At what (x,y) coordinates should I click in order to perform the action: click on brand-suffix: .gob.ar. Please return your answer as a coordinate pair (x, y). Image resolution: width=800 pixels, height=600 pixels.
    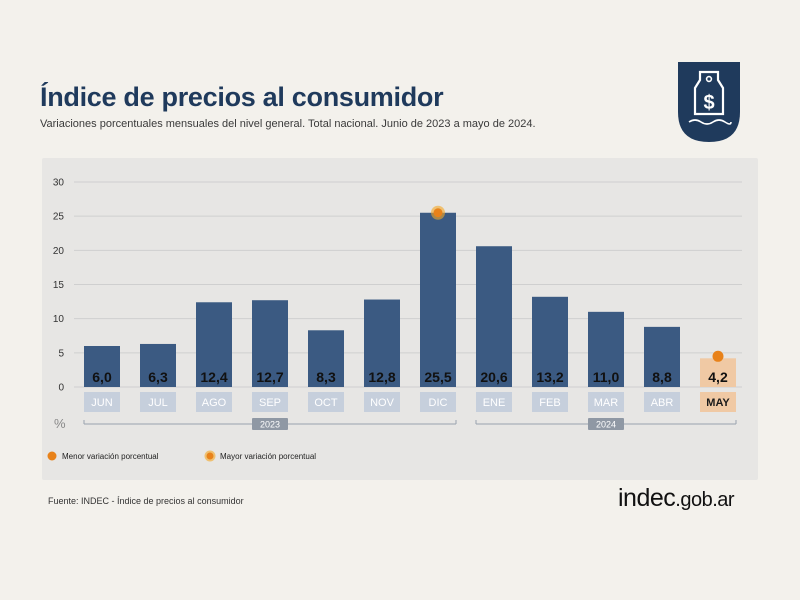
    Looking at the image, I should click on (705, 500).